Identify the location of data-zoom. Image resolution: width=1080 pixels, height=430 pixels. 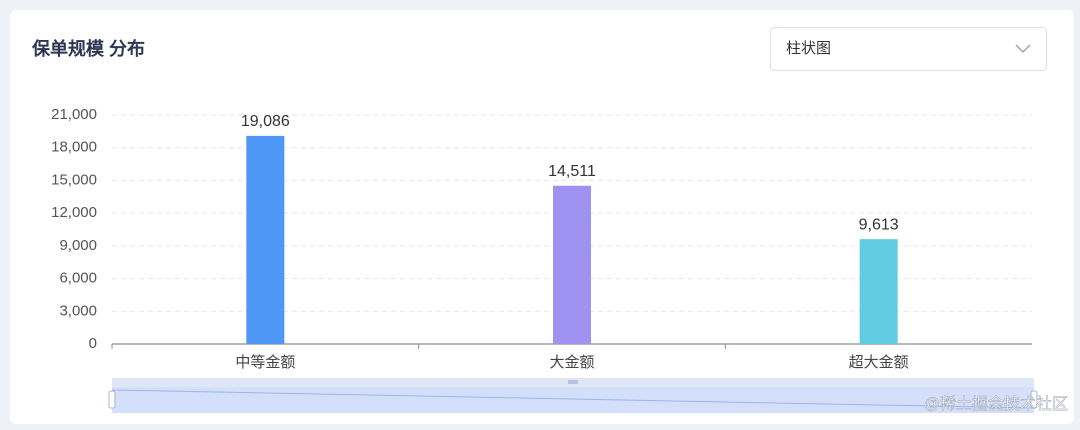
(573, 395).